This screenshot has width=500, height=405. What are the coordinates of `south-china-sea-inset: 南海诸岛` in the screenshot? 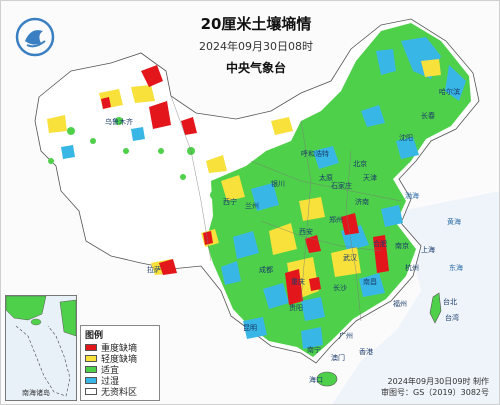 It's located at (41, 348).